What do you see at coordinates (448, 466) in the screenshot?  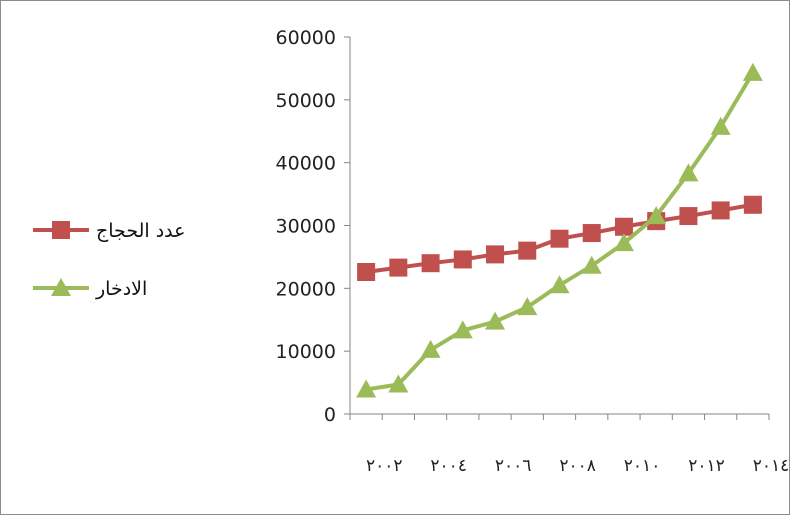 I see `x-tick-label: ٢٠٠٤` at bounding box center [448, 466].